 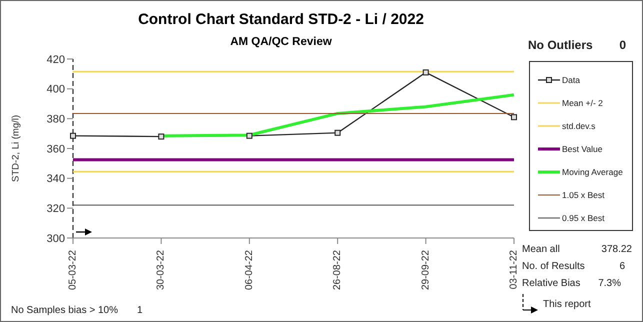 What do you see at coordinates (622, 266) in the screenshot?
I see `text: 6` at bounding box center [622, 266].